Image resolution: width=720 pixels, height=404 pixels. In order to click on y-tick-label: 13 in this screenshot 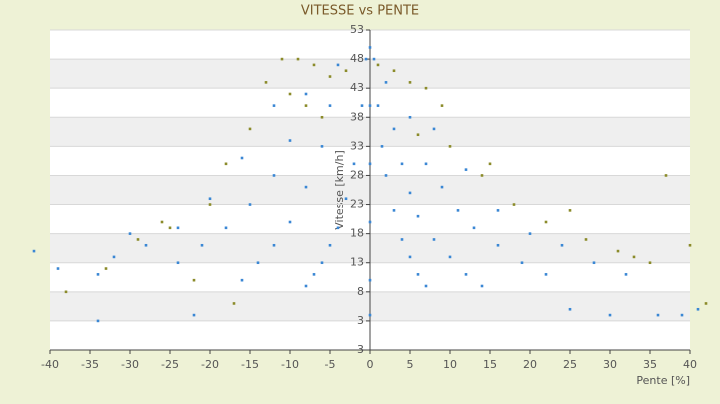, I will do `click(357, 262)`.